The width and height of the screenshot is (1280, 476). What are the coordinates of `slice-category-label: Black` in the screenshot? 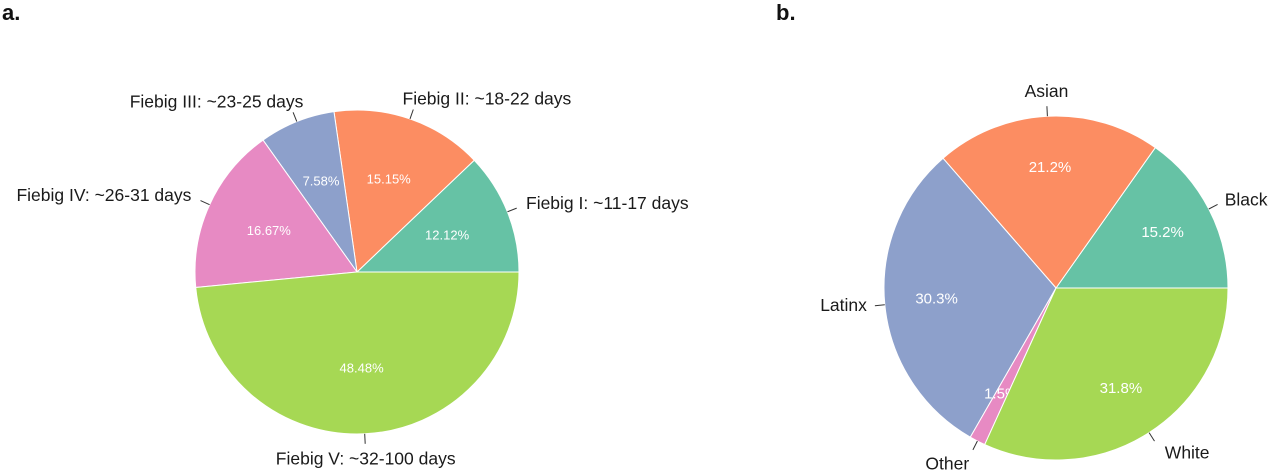 It's located at (1246, 199).